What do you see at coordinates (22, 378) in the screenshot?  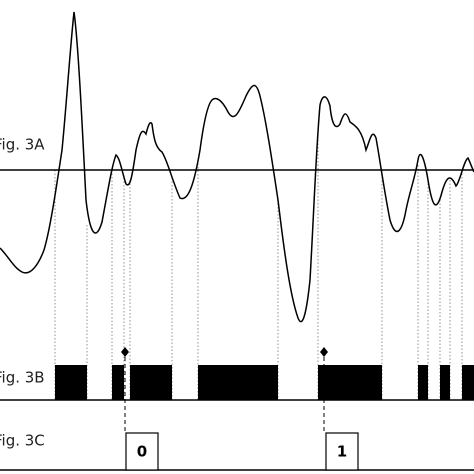 I see `fig-label: Fig. 3B` at bounding box center [22, 378].